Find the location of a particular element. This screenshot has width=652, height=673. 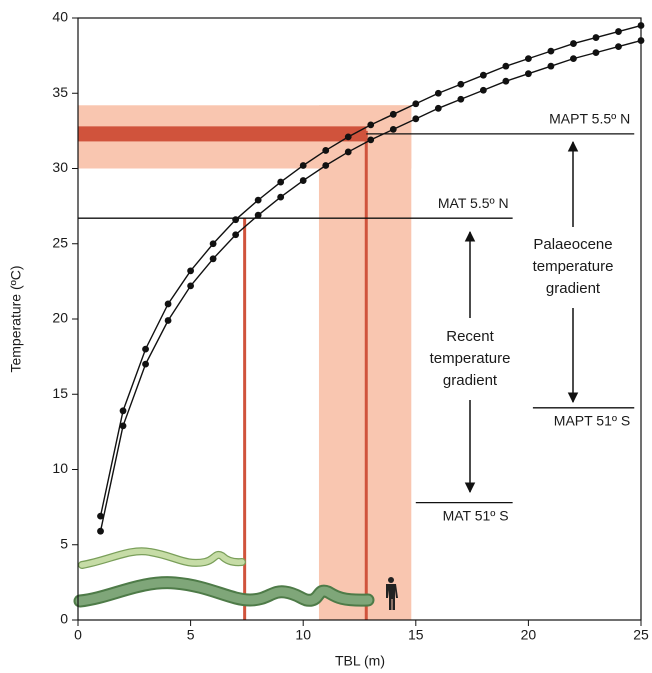

y-tick-label: 0 is located at coordinates (64, 619).